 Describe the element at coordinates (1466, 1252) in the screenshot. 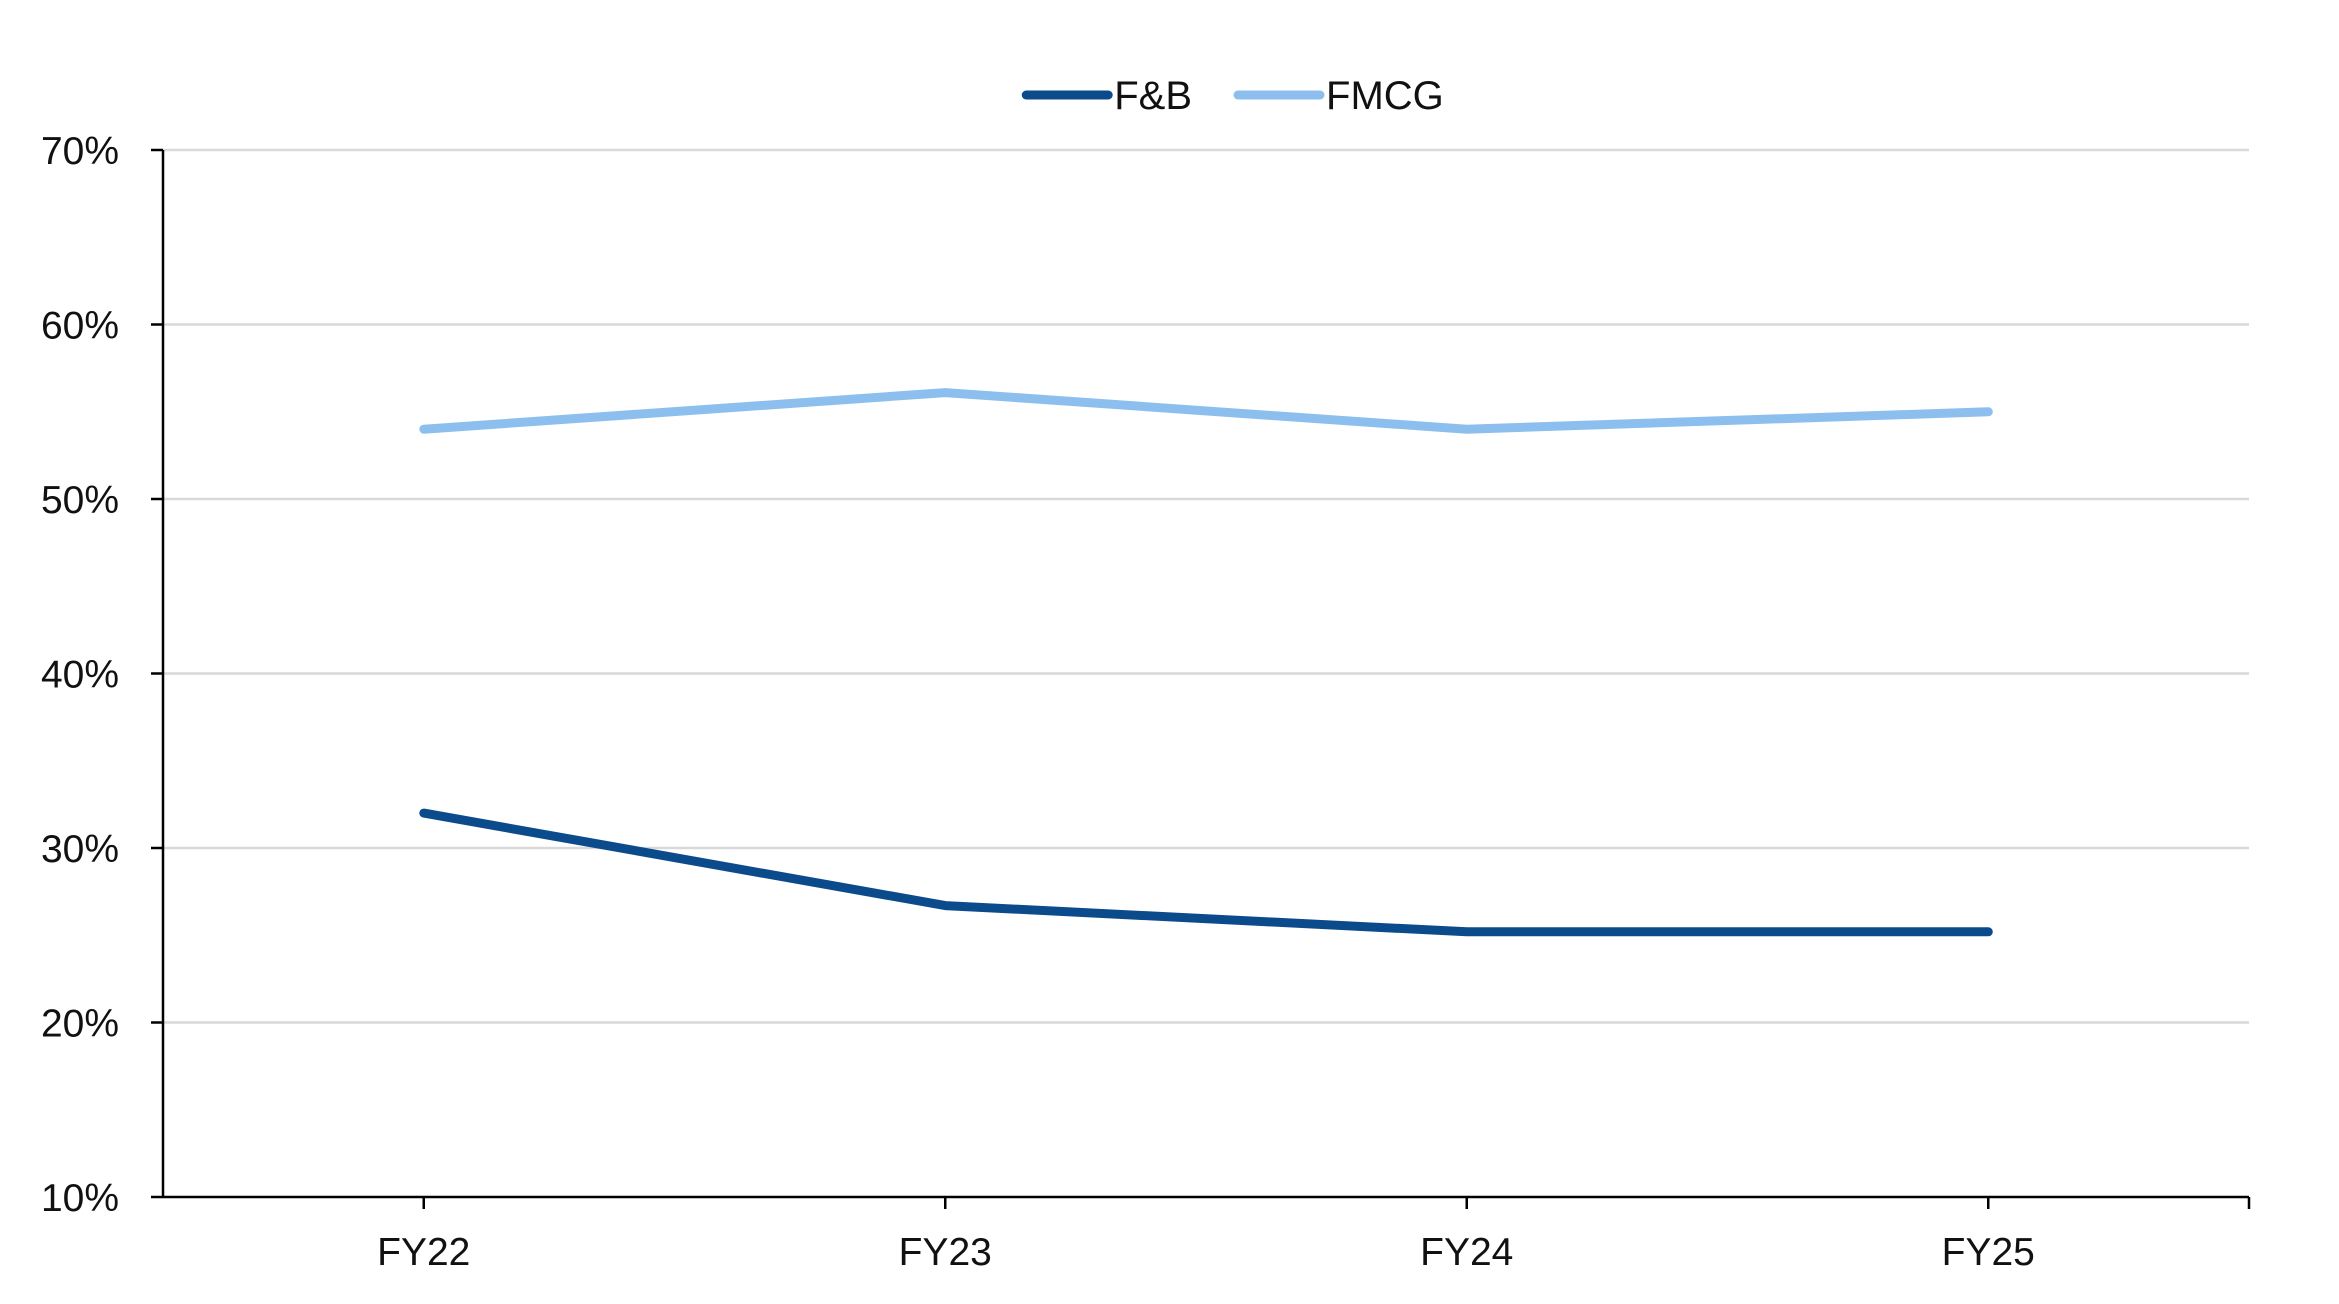

I see `x-tick-label: FY24` at that location.